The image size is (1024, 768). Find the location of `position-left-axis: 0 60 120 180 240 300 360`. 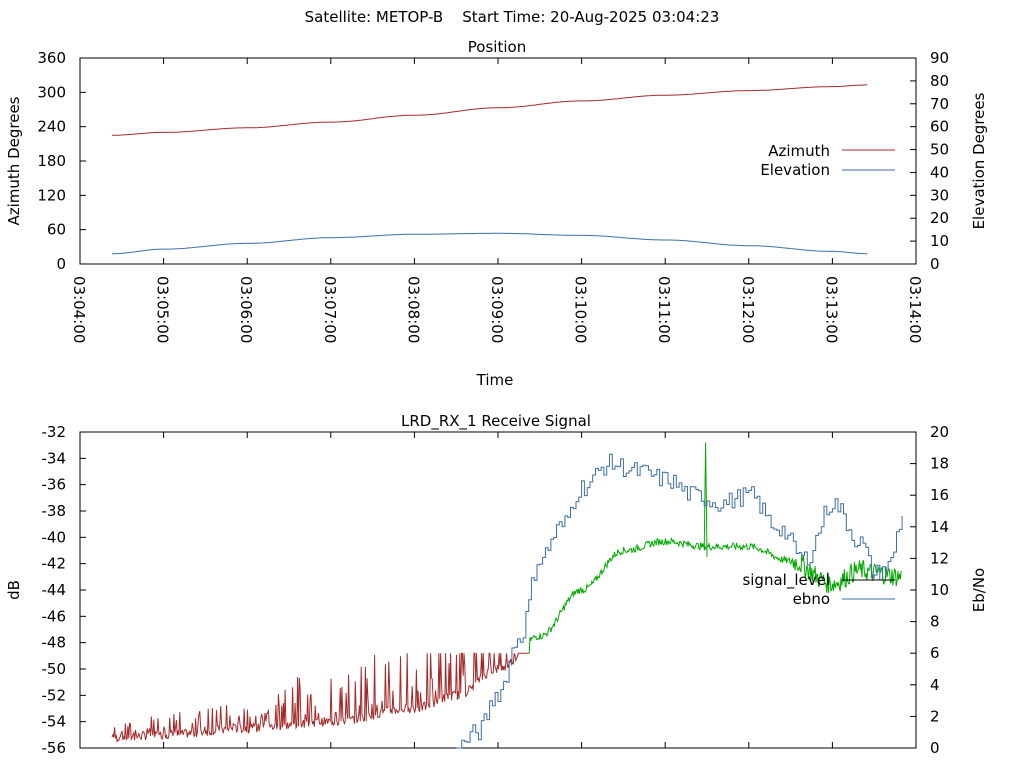

position-left-axis: 0 60 120 180 240 300 360 is located at coordinates (61, 161).